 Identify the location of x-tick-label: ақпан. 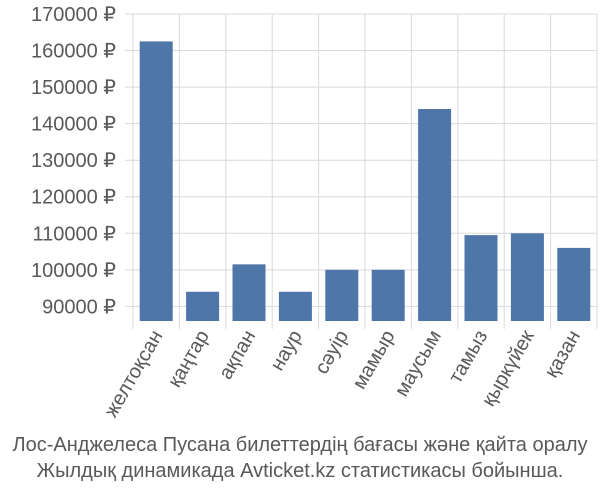
(237, 355).